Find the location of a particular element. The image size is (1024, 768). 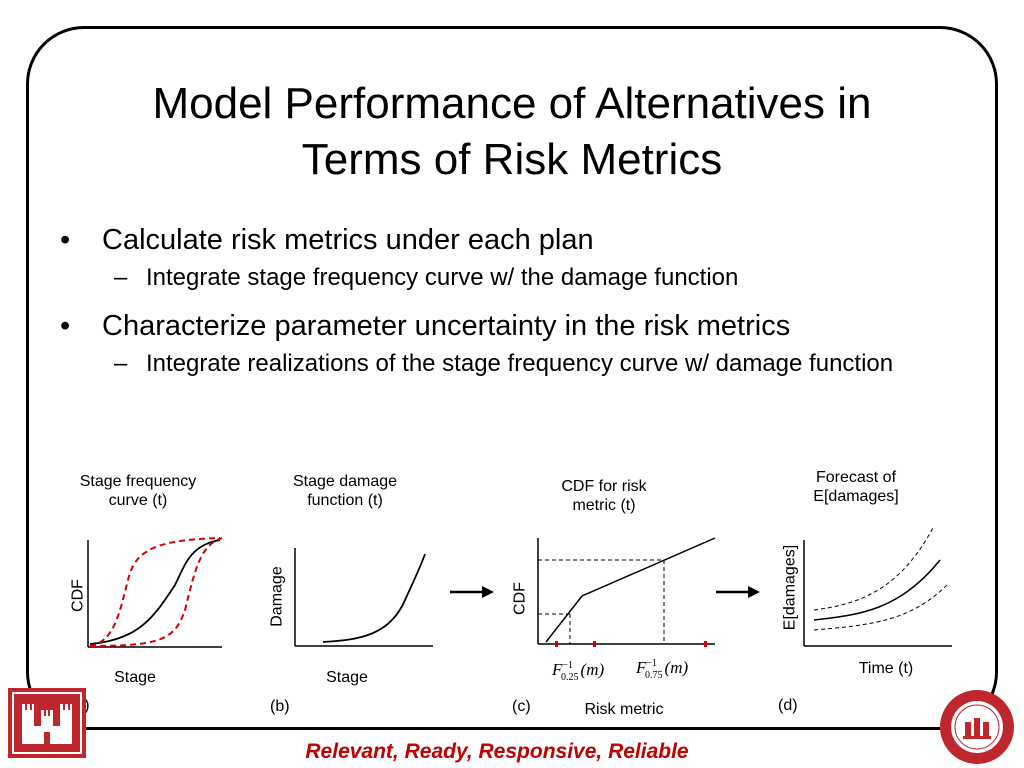

panel-c-title: CDF for risk metric (t) is located at coordinates (604, 496).